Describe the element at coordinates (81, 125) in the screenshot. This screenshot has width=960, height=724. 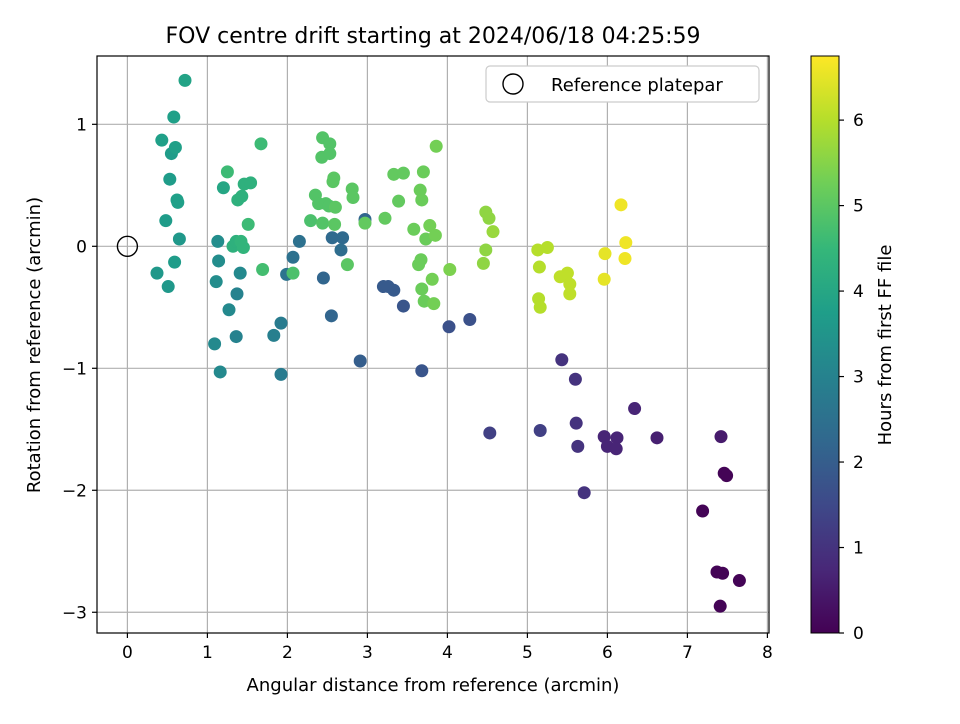
I see `y-tick-label: 1` at that location.